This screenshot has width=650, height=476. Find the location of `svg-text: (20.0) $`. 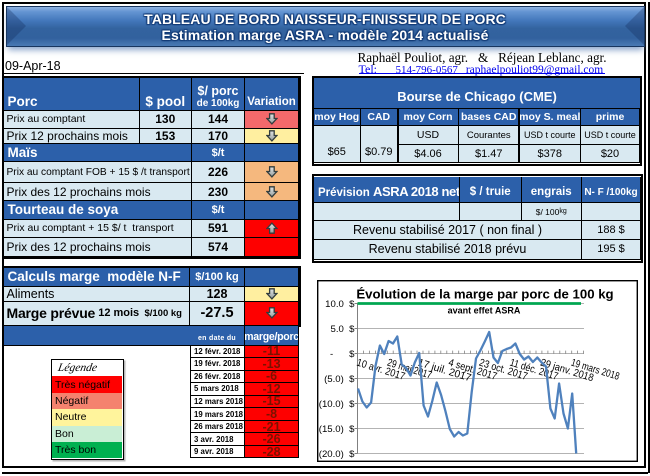

svg-text: (20.0) $ is located at coordinates (337, 454).